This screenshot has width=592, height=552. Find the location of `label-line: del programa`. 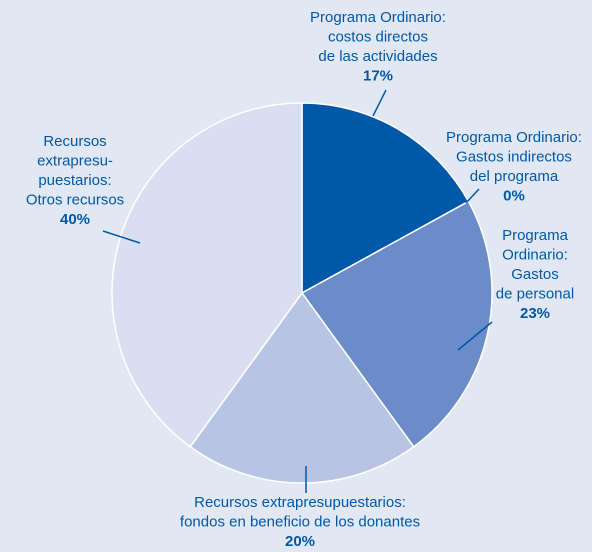

label-line: del programa is located at coordinates (514, 176).